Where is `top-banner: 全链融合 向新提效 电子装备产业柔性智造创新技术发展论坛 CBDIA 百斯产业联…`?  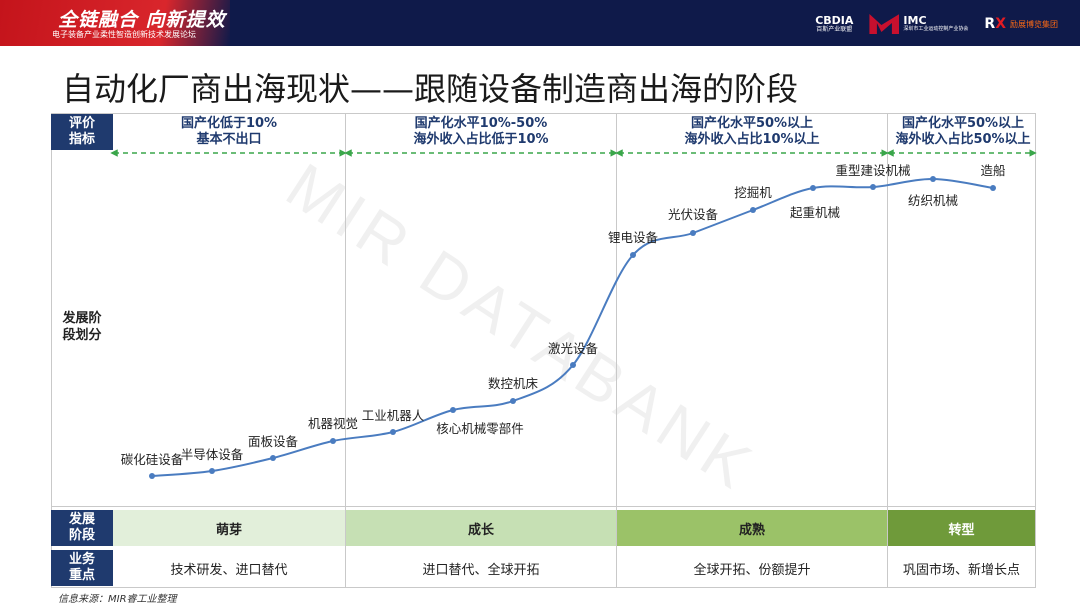
top-banner: 全链融合 向新提效 电子装备产业柔性智造创新技术发展论坛 CBDIA 百斯产业联… is located at coordinates (540, 23).